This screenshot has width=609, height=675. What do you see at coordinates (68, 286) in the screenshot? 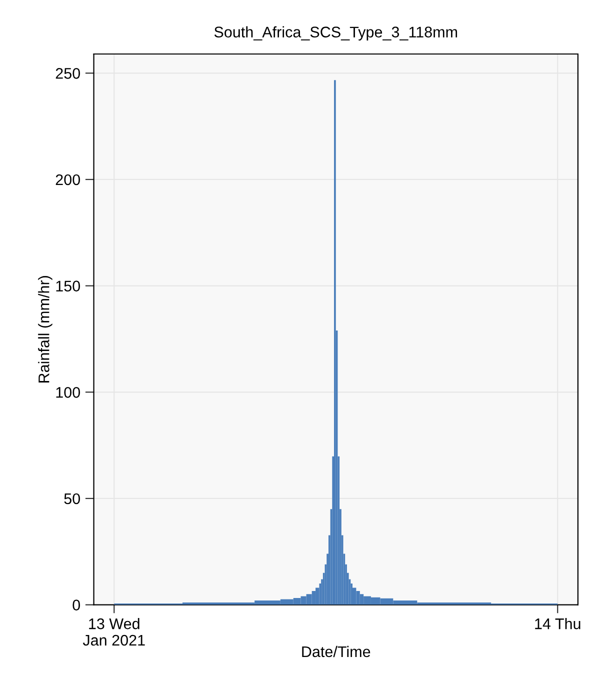
I see `y-tick-label: 150` at bounding box center [68, 286].